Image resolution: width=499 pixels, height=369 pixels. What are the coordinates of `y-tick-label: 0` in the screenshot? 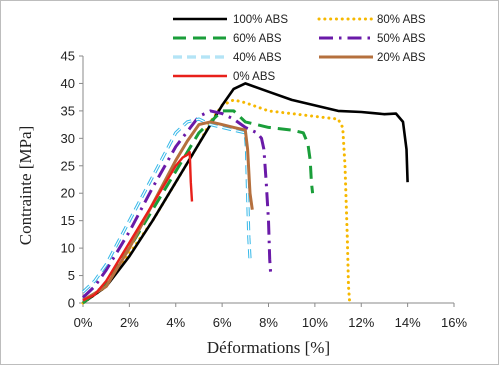 It's located at (71, 303).